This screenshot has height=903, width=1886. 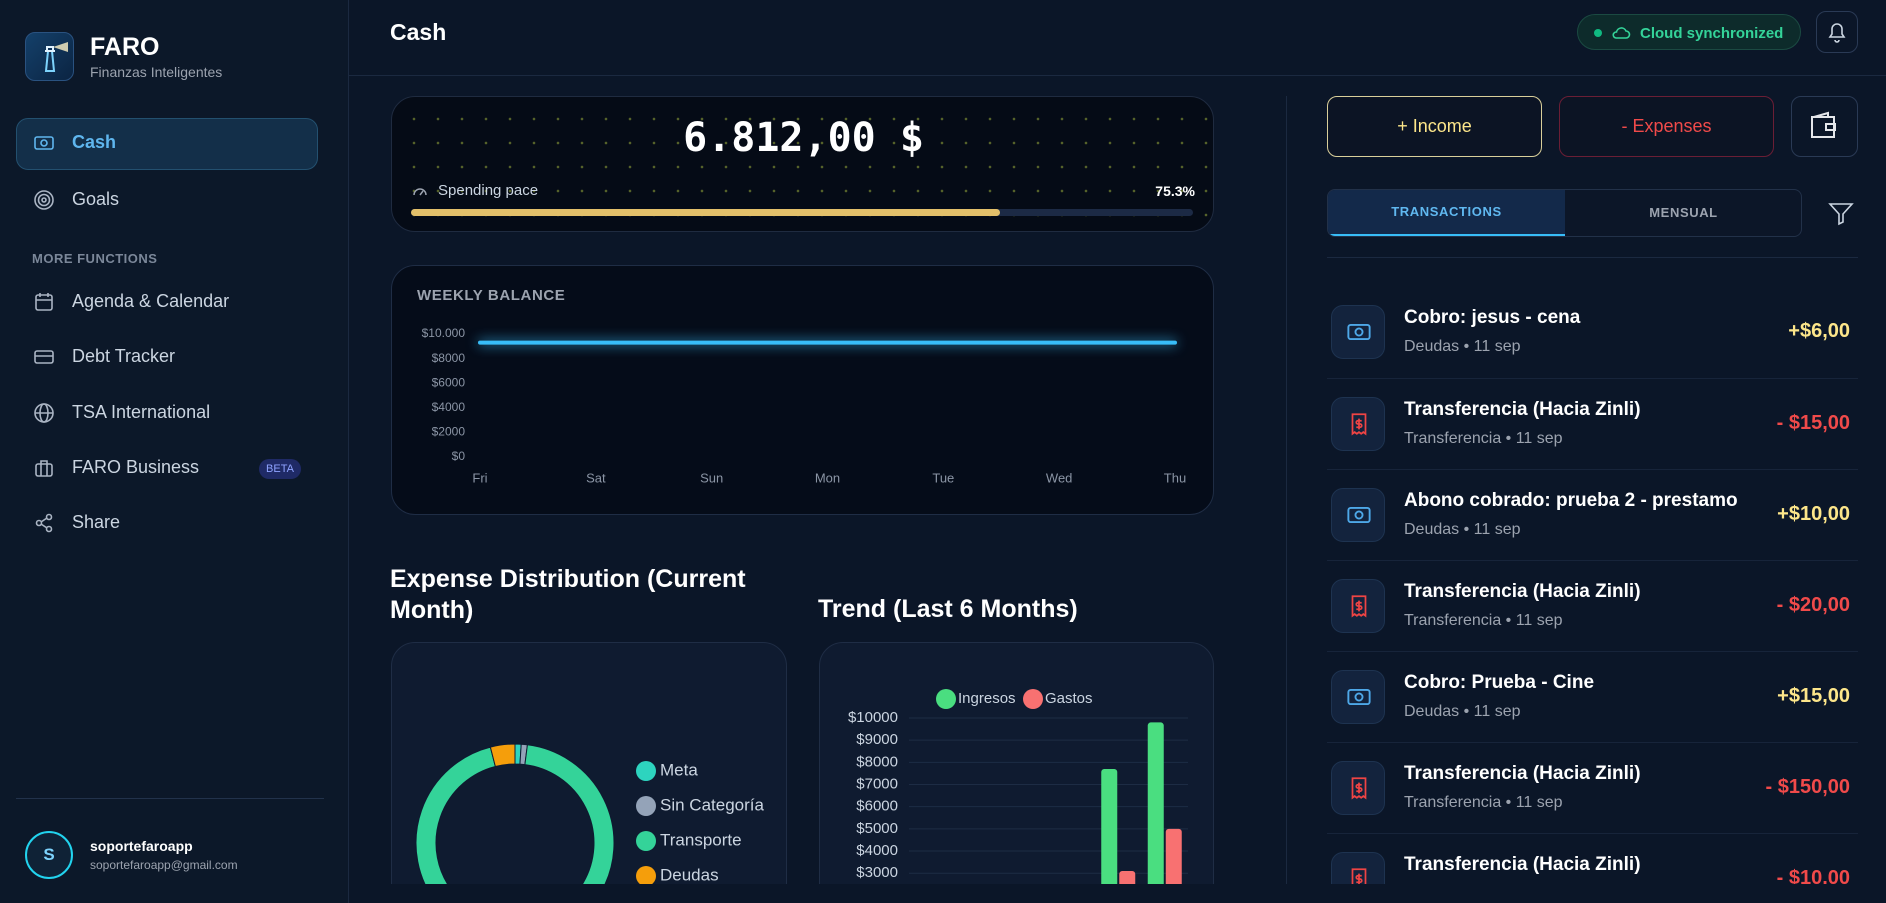 I want to click on y-tick-label: $2000, so click(x=449, y=432).